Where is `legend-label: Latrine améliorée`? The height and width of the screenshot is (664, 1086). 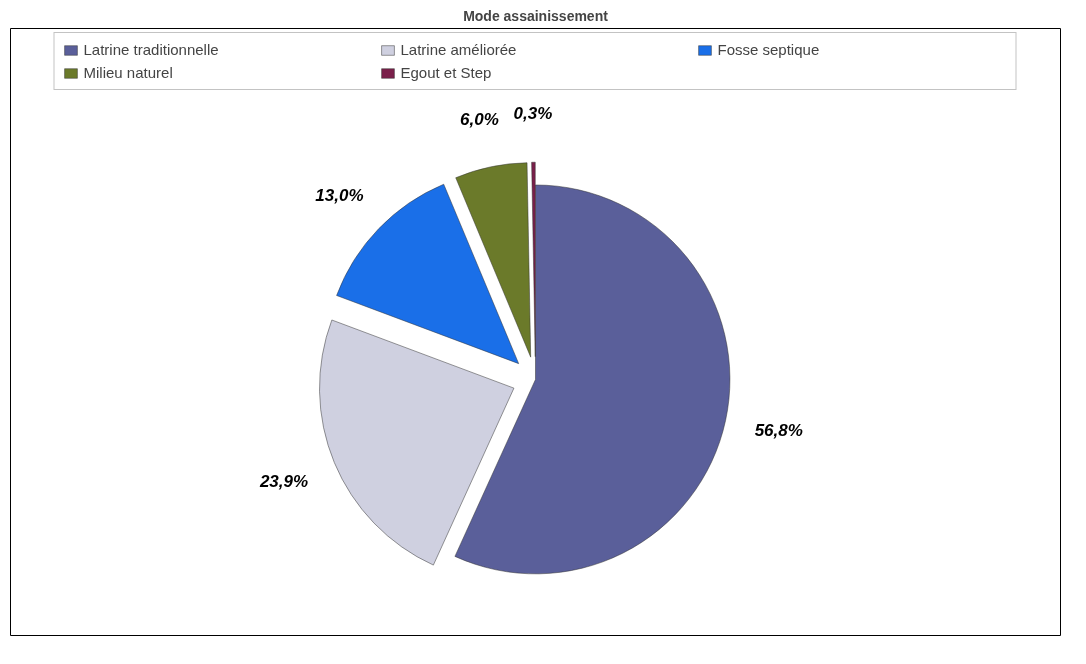 legend-label: Latrine améliorée is located at coordinates (459, 49).